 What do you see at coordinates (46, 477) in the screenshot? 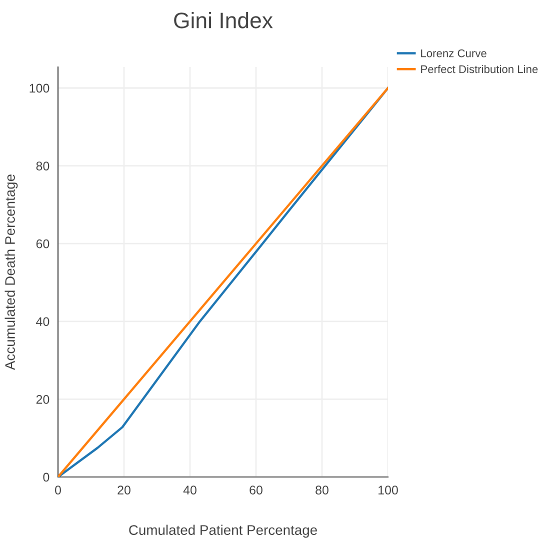
I see `y-tick-label: 0` at bounding box center [46, 477].